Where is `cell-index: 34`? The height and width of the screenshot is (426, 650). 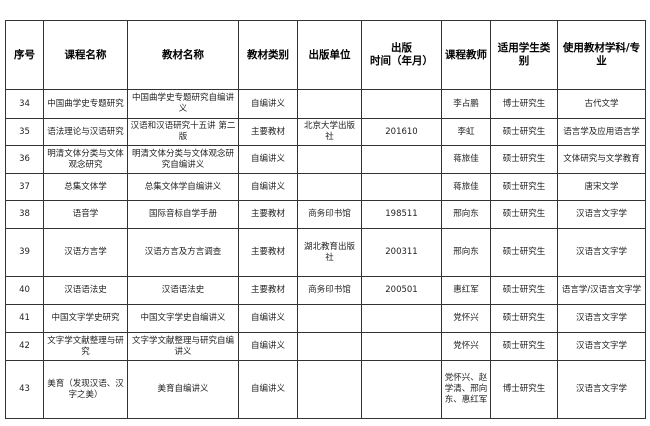
cell-index: 34 is located at coordinates (24, 104).